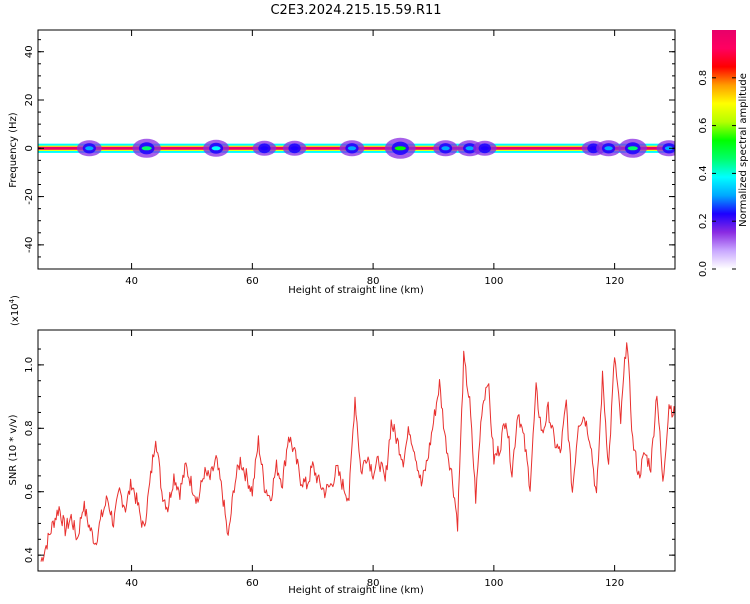  What do you see at coordinates (29, 555) in the screenshot?
I see `y-tick-label: 0.4` at bounding box center [29, 555].